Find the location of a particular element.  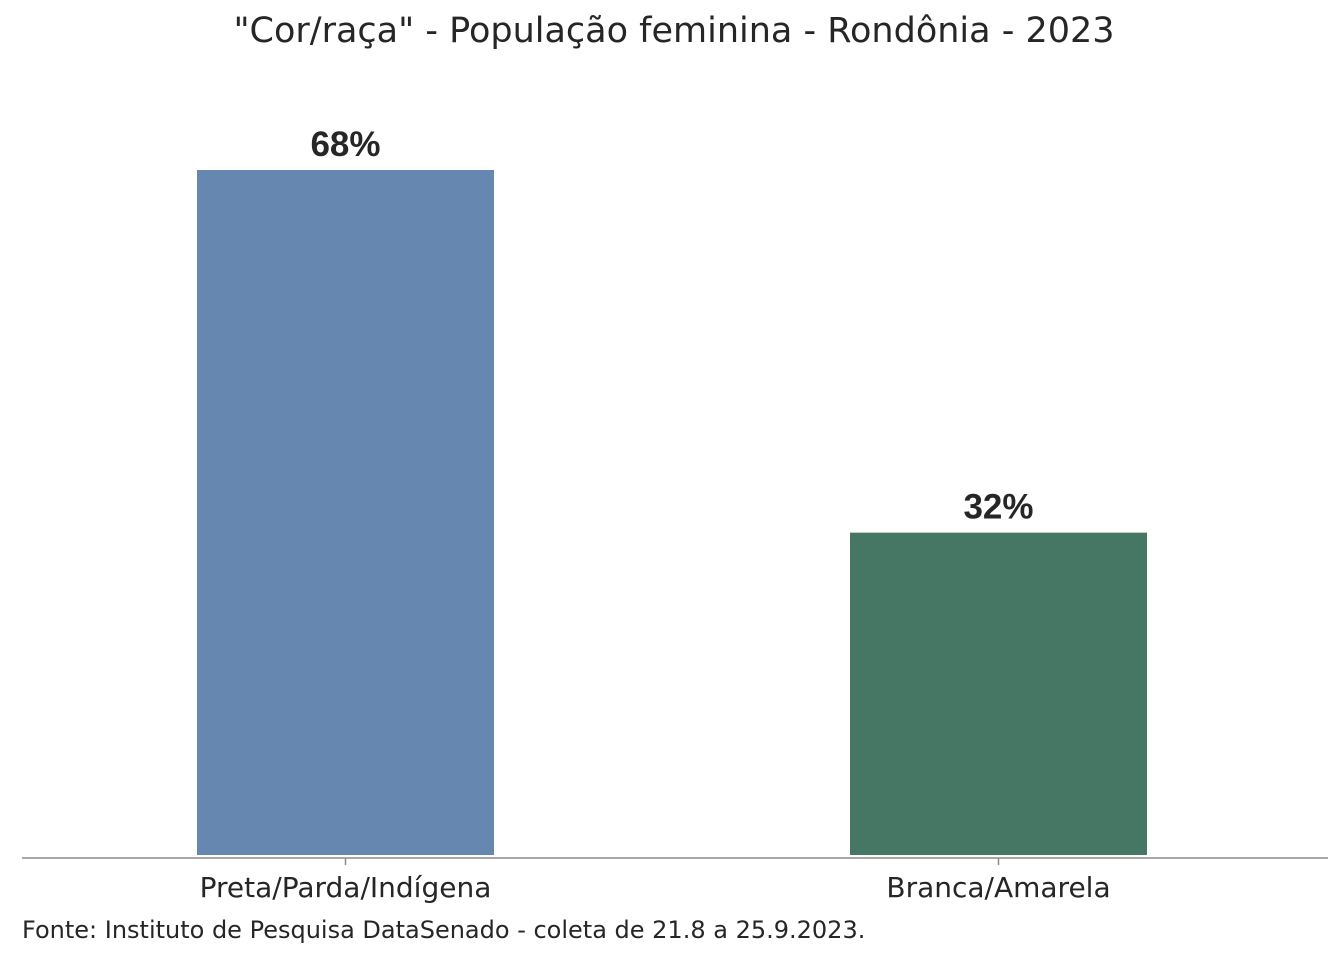

x-axis-ticks is located at coordinates (672, 861).